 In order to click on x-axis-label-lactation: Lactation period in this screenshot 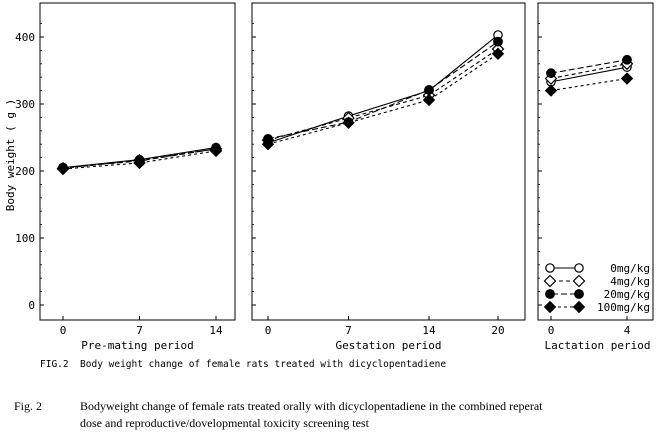, I will do `click(598, 345)`.